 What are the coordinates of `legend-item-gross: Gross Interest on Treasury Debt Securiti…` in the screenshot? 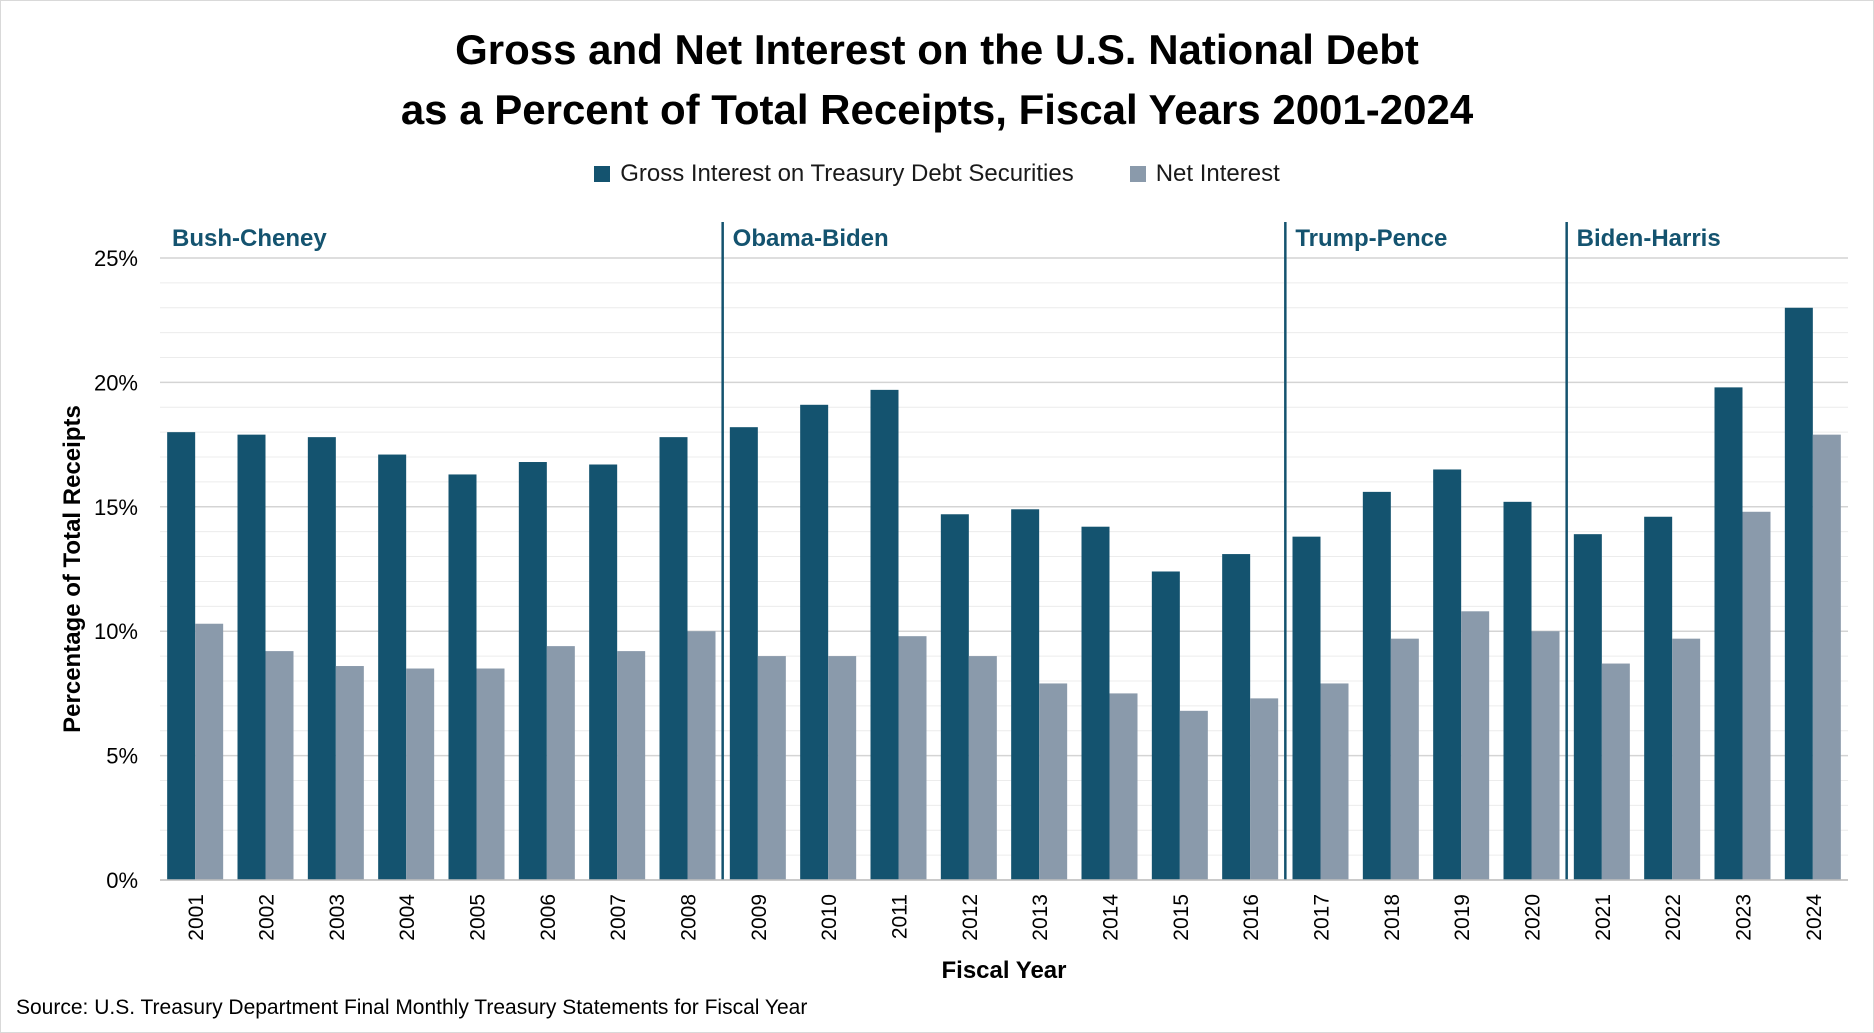 It's located at (834, 174).